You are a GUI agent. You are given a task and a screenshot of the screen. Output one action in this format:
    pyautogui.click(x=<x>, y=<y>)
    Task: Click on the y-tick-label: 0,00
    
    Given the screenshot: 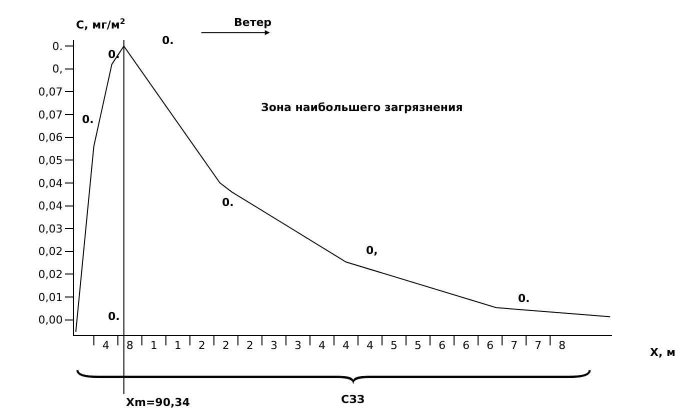 What is the action you would take?
    pyautogui.click(x=50, y=320)
    